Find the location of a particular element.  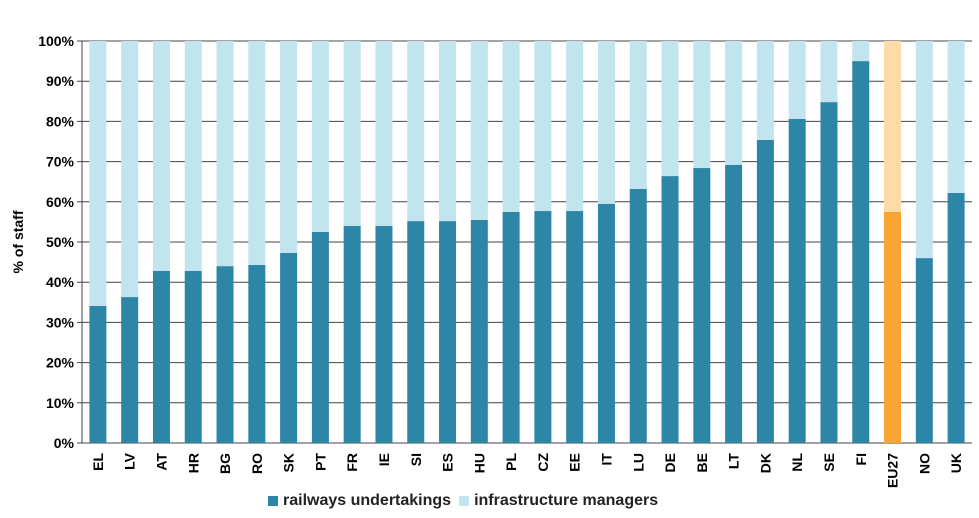

bar-LV-railways is located at coordinates (130, 370).